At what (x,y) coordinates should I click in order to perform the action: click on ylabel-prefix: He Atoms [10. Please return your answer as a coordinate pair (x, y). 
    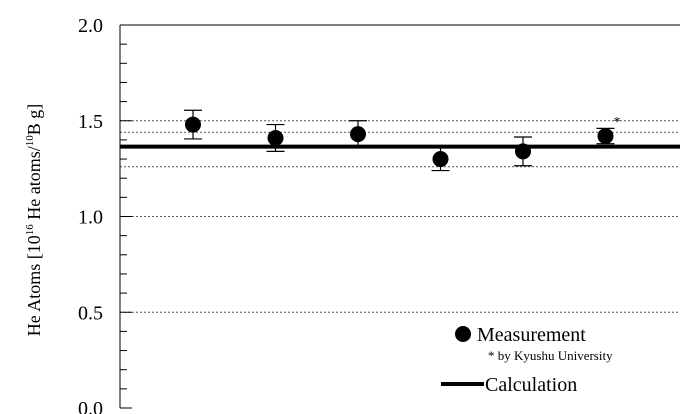
    Looking at the image, I should click on (34, 285).